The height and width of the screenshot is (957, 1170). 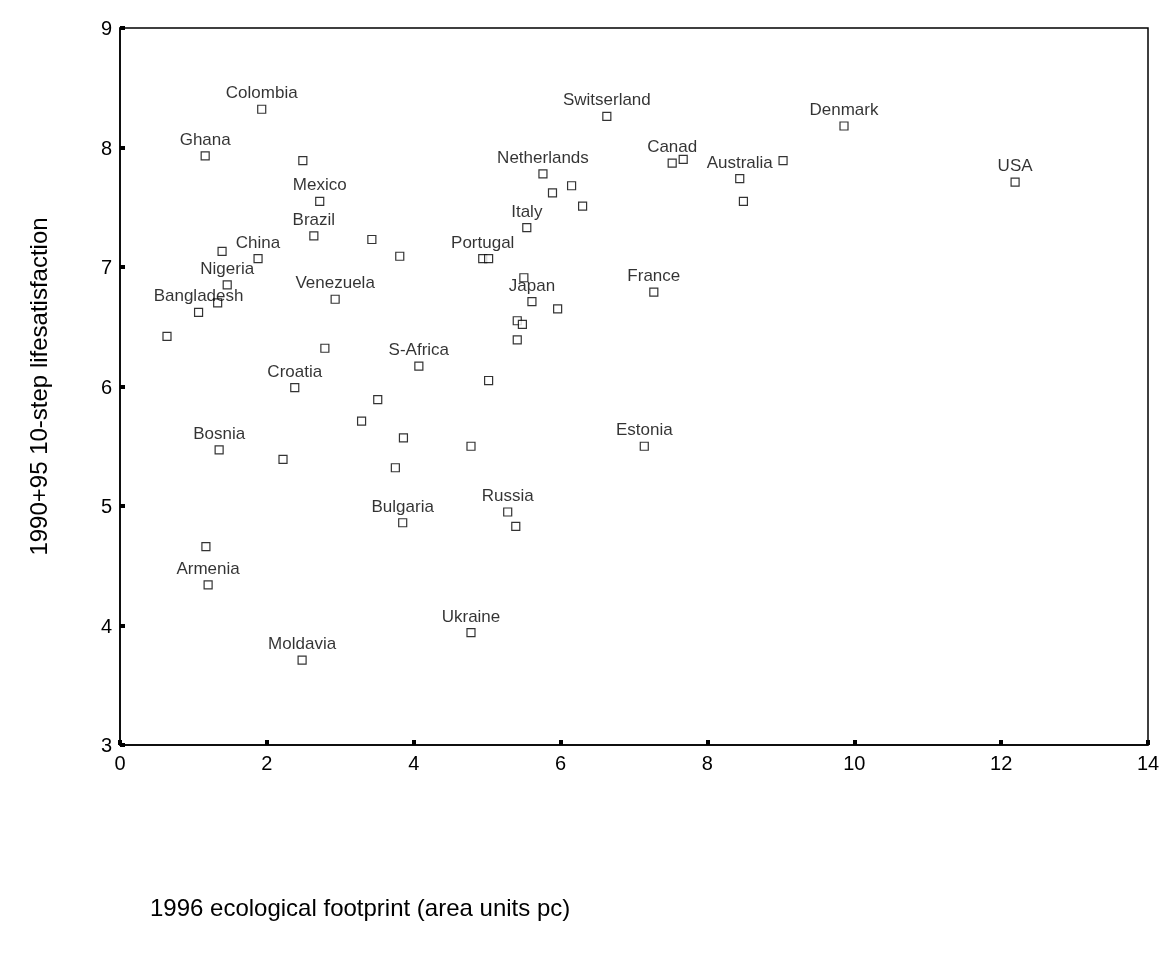 I want to click on annotation: China, so click(x=258, y=242).